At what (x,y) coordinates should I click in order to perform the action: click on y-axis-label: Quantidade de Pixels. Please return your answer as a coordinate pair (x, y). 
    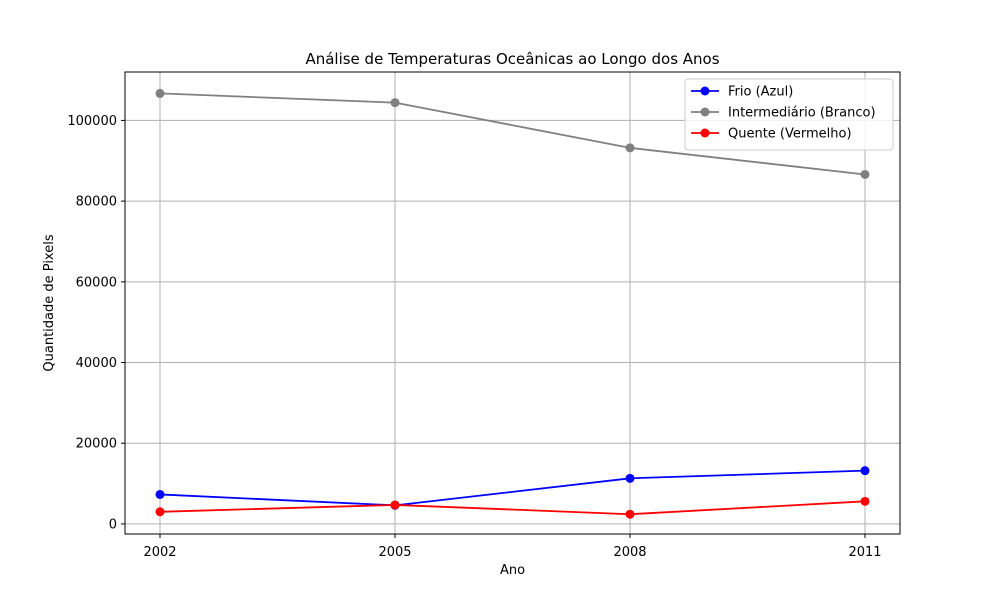
    Looking at the image, I should click on (49, 302).